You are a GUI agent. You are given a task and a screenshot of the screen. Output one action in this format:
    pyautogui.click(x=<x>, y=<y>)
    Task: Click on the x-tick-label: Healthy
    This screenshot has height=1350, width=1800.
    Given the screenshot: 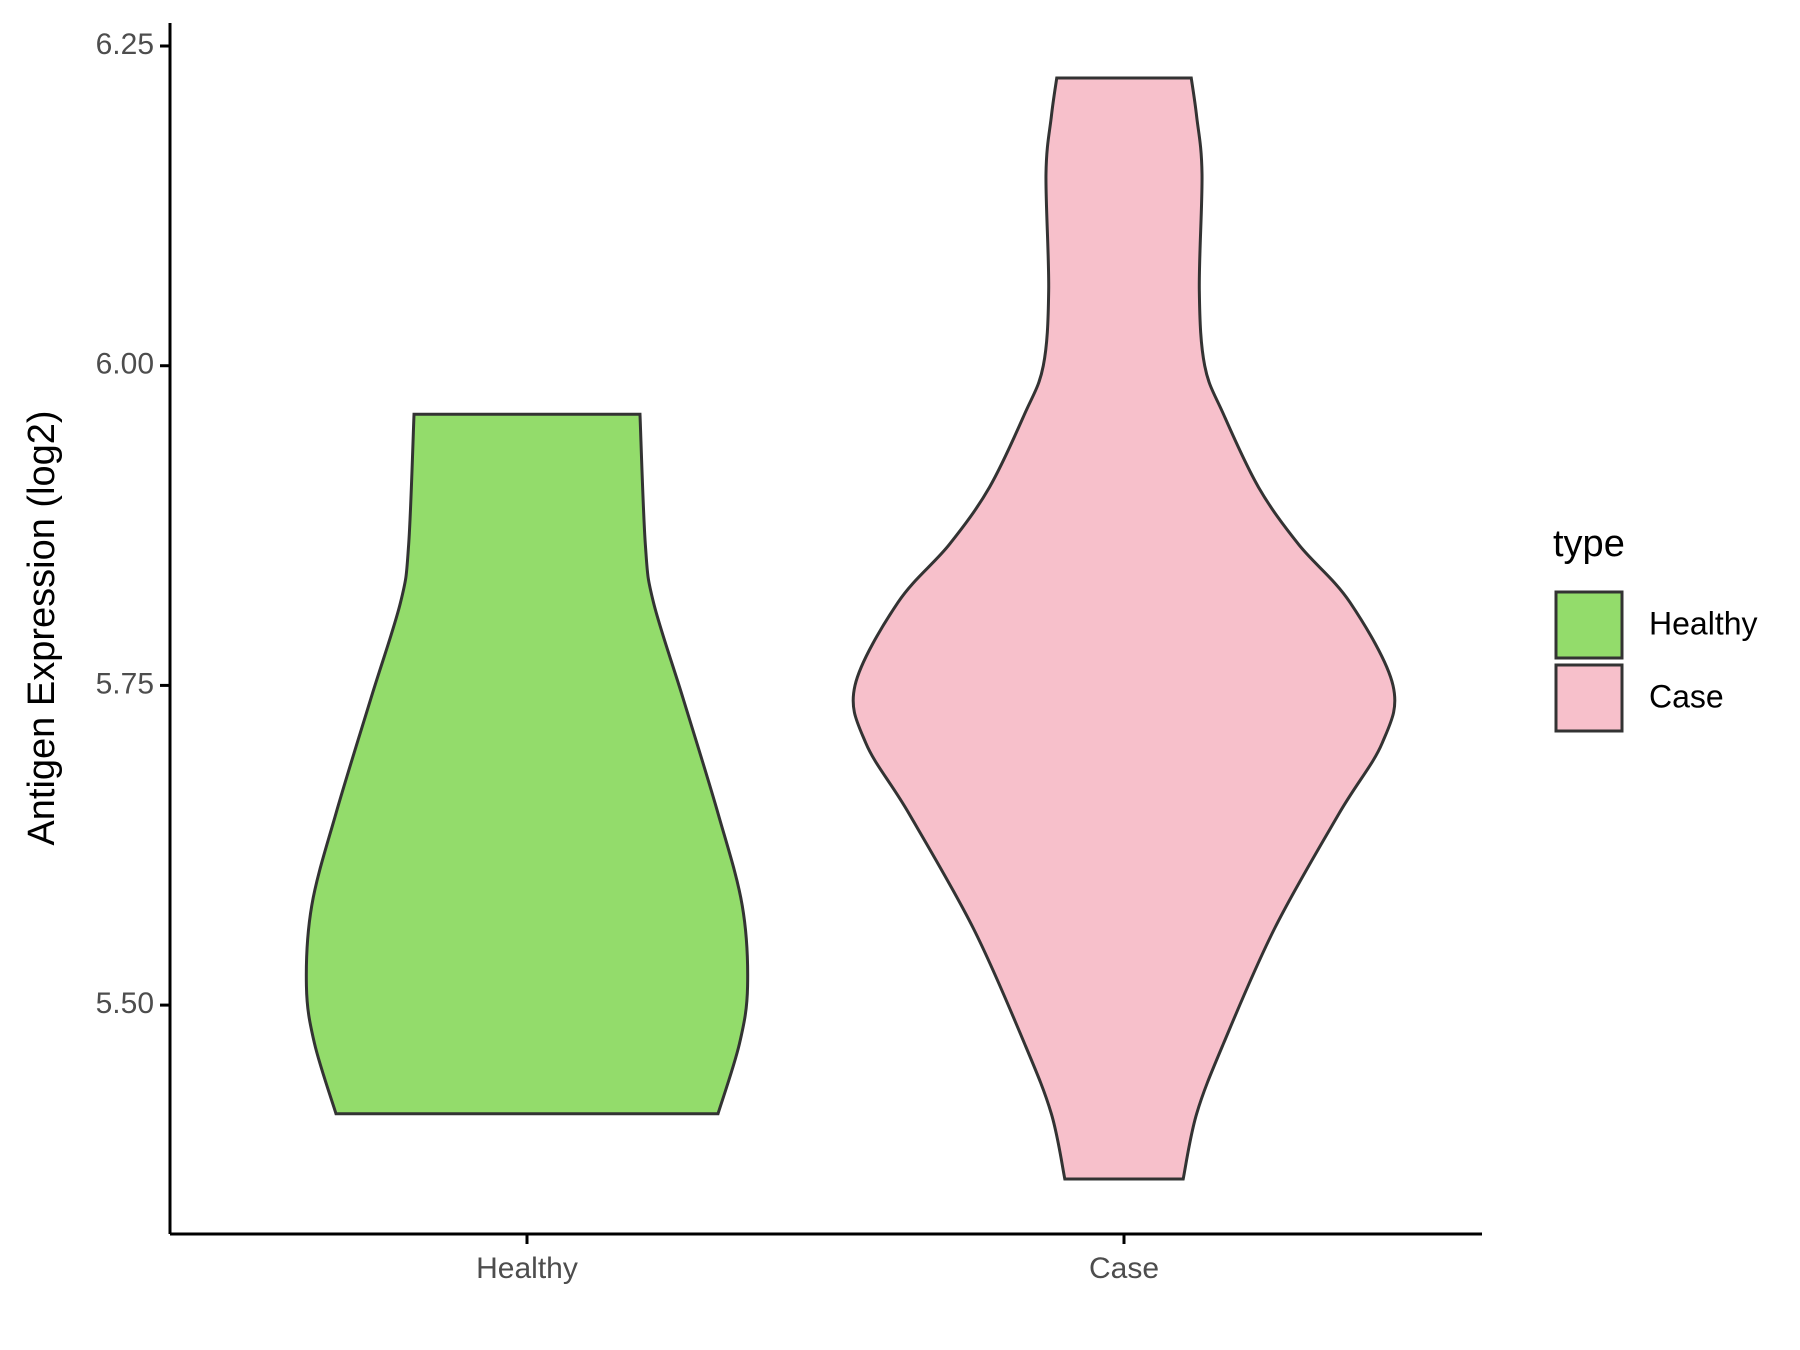 What is the action you would take?
    pyautogui.click(x=527, y=1268)
    